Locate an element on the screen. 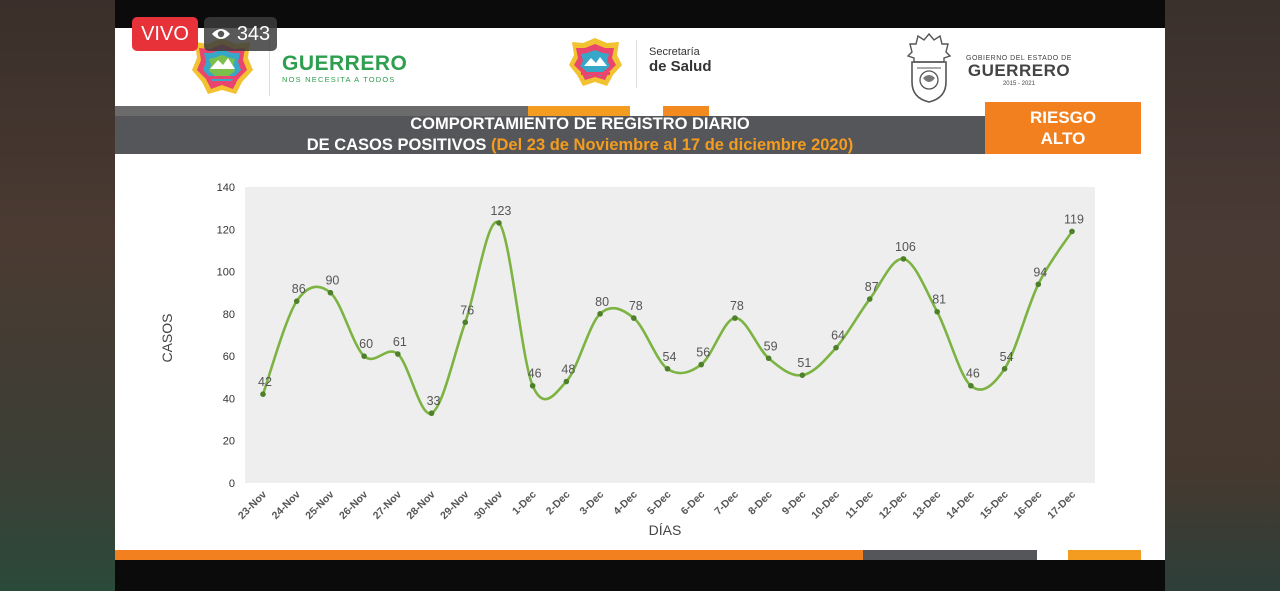  gobierno-label: GOBIERNO DEL ESTADO DE is located at coordinates (1019, 58).